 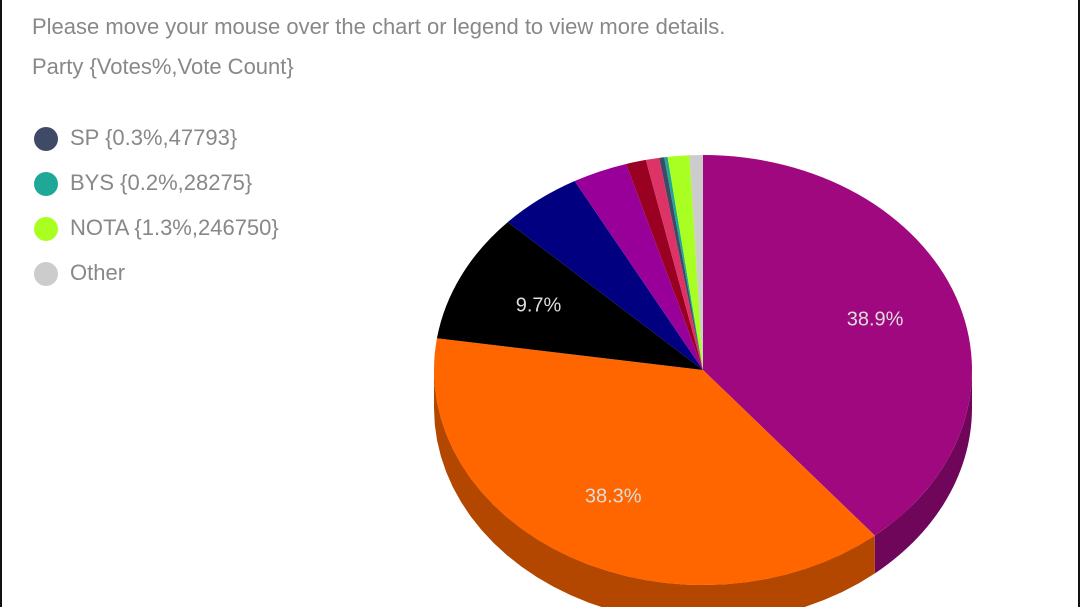 What do you see at coordinates (161, 182) in the screenshot?
I see `legend-label: BYS {0.2%,28275}` at bounding box center [161, 182].